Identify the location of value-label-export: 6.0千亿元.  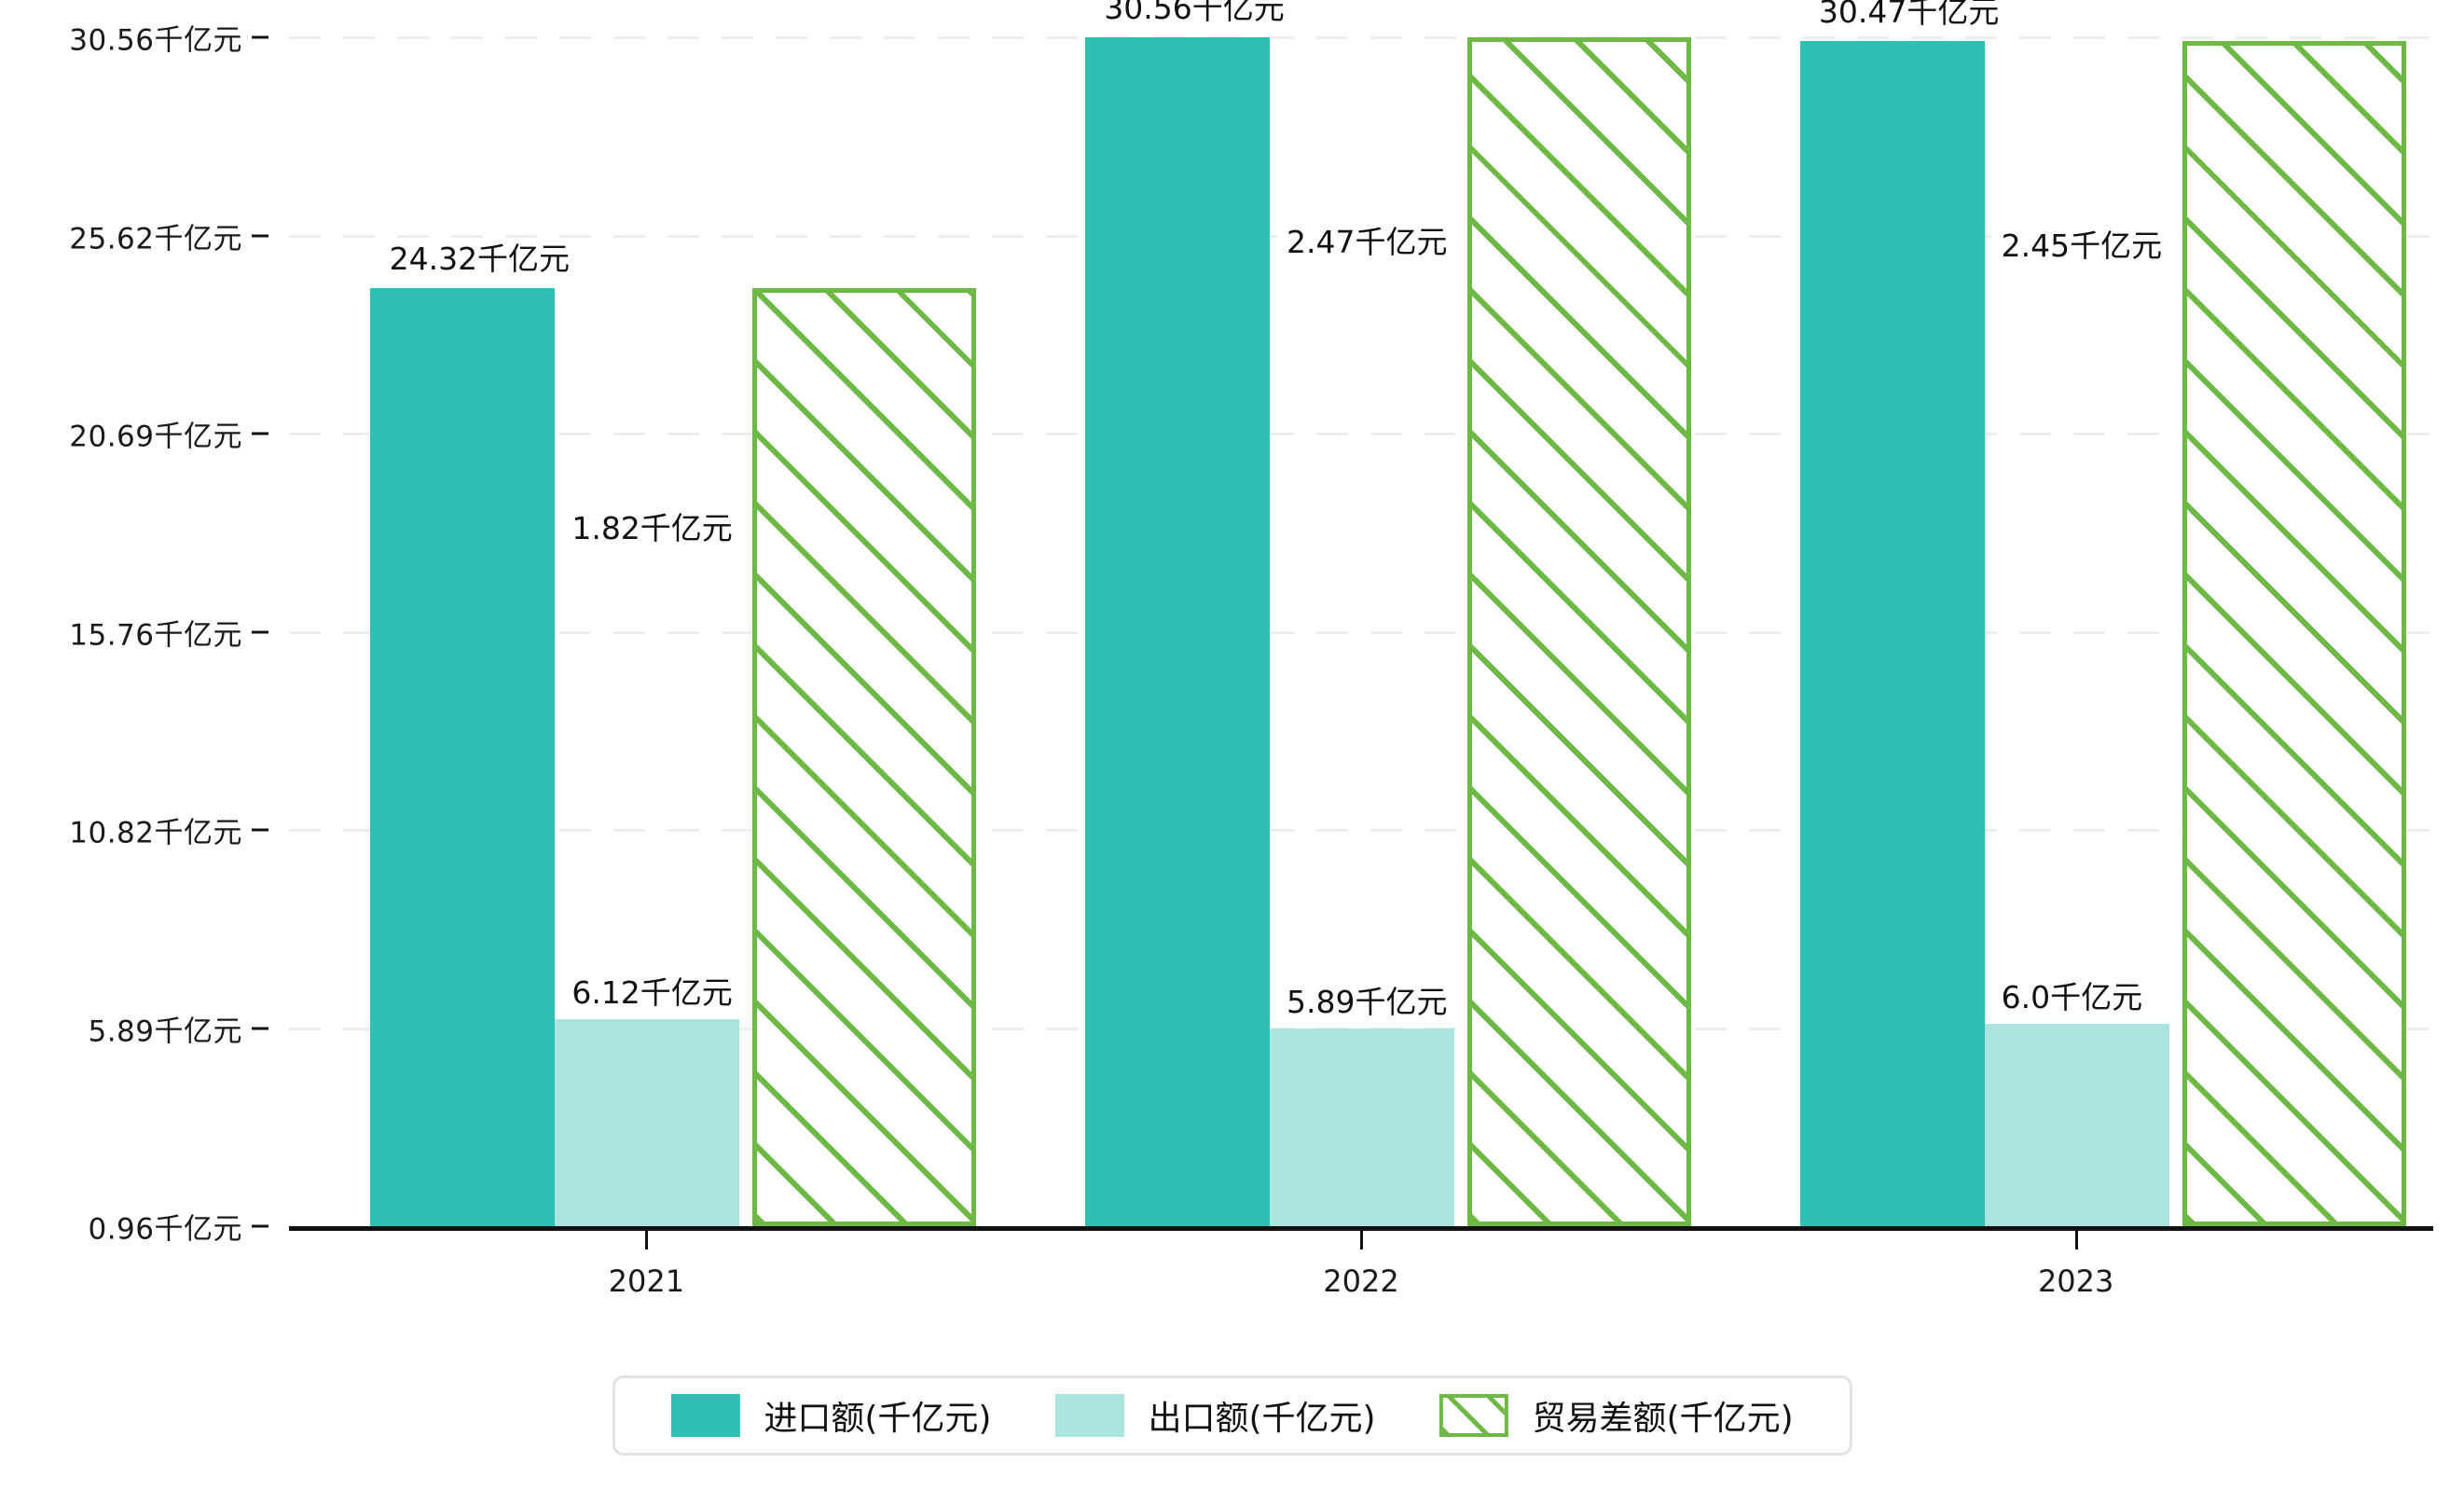
(2072, 997).